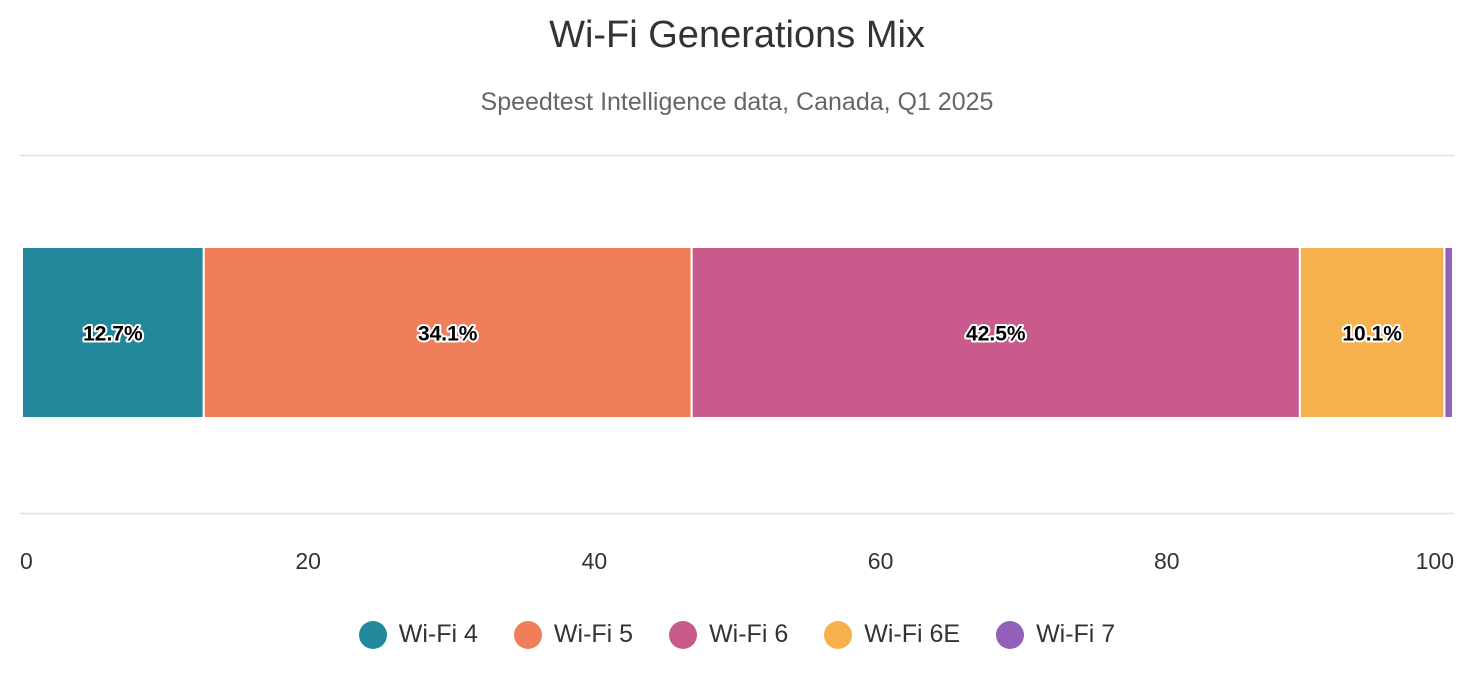 The height and width of the screenshot is (700, 1474). I want to click on legend-item-wi-fi-4: Wi-Fi 4, so click(418, 634).